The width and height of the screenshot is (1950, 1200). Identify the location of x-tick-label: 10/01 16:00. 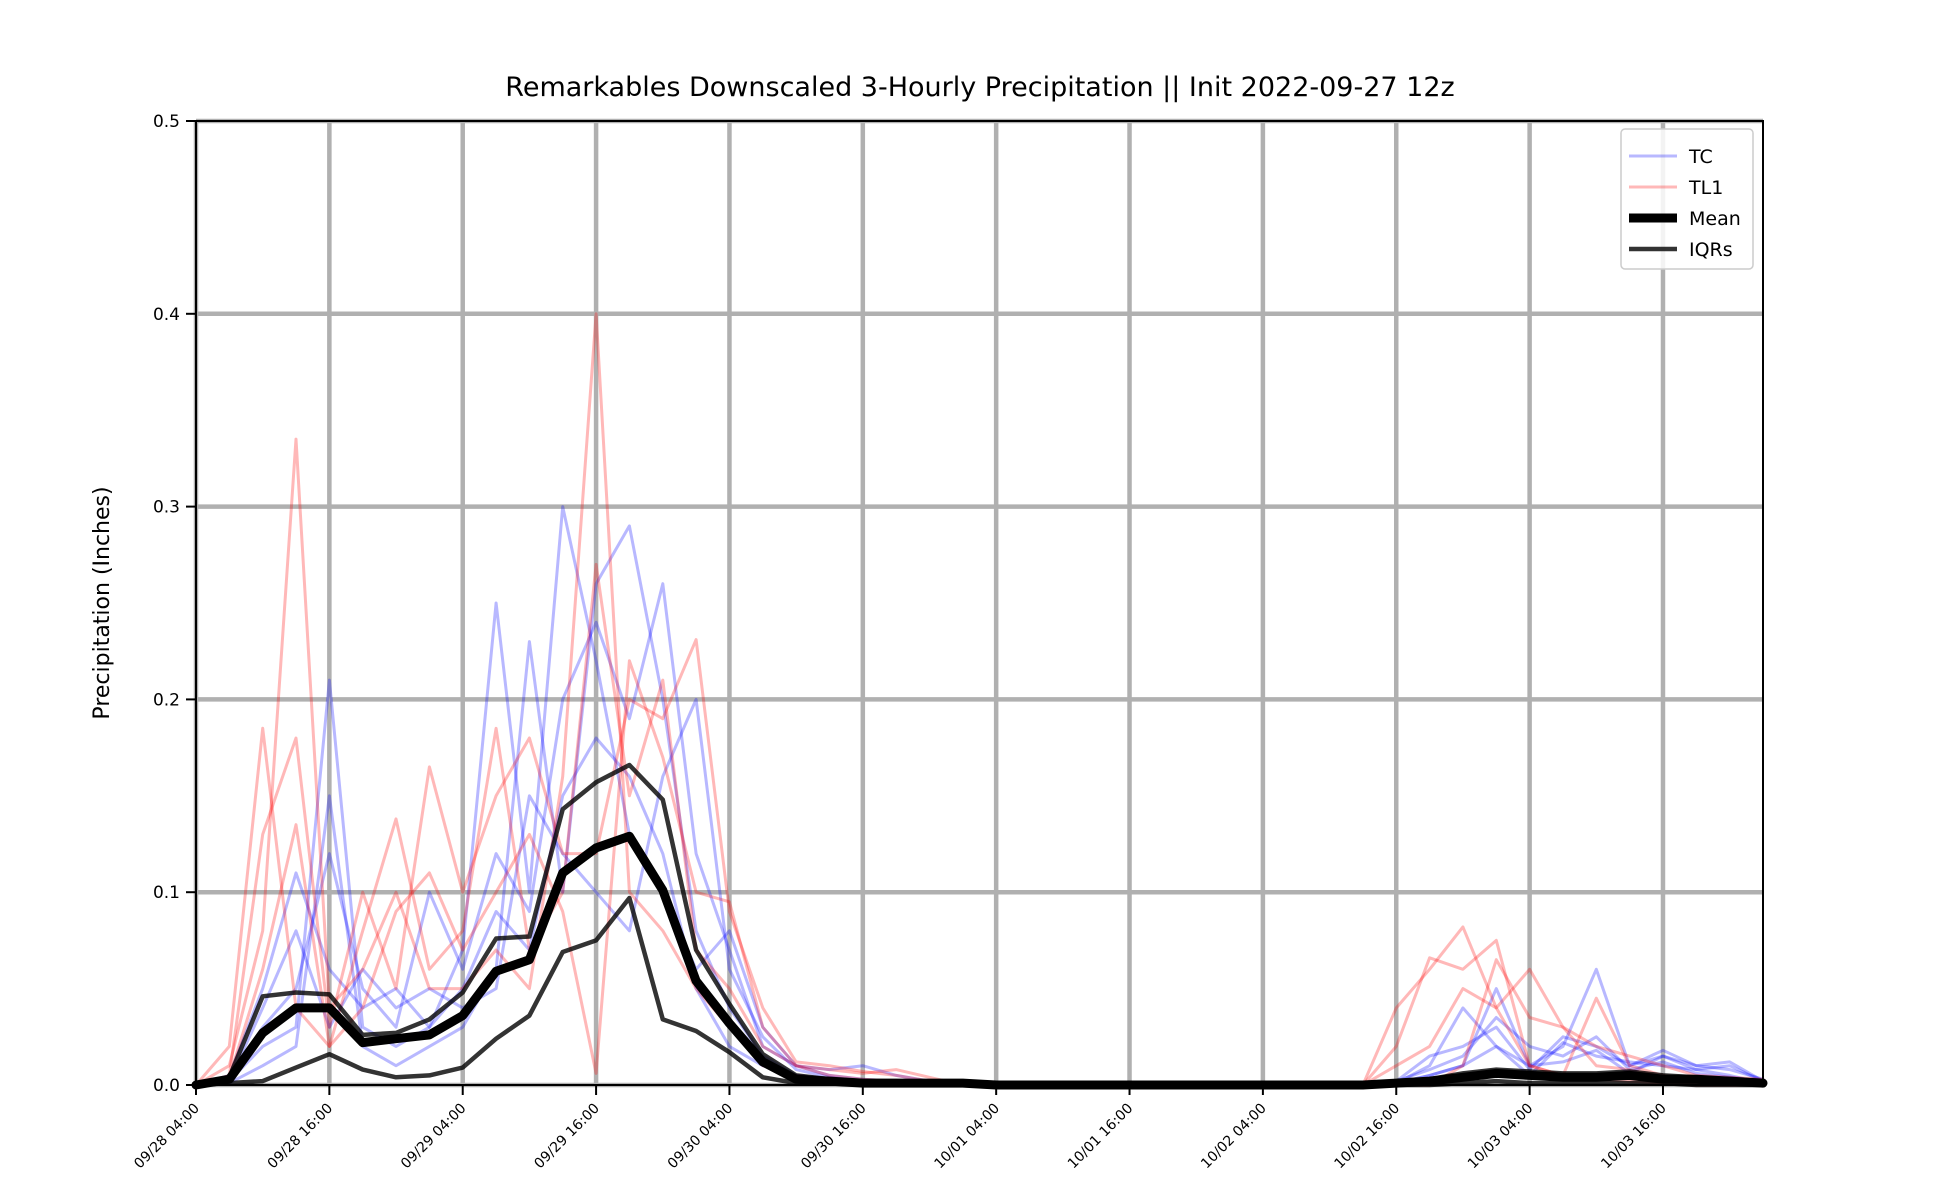
(1101, 1137).